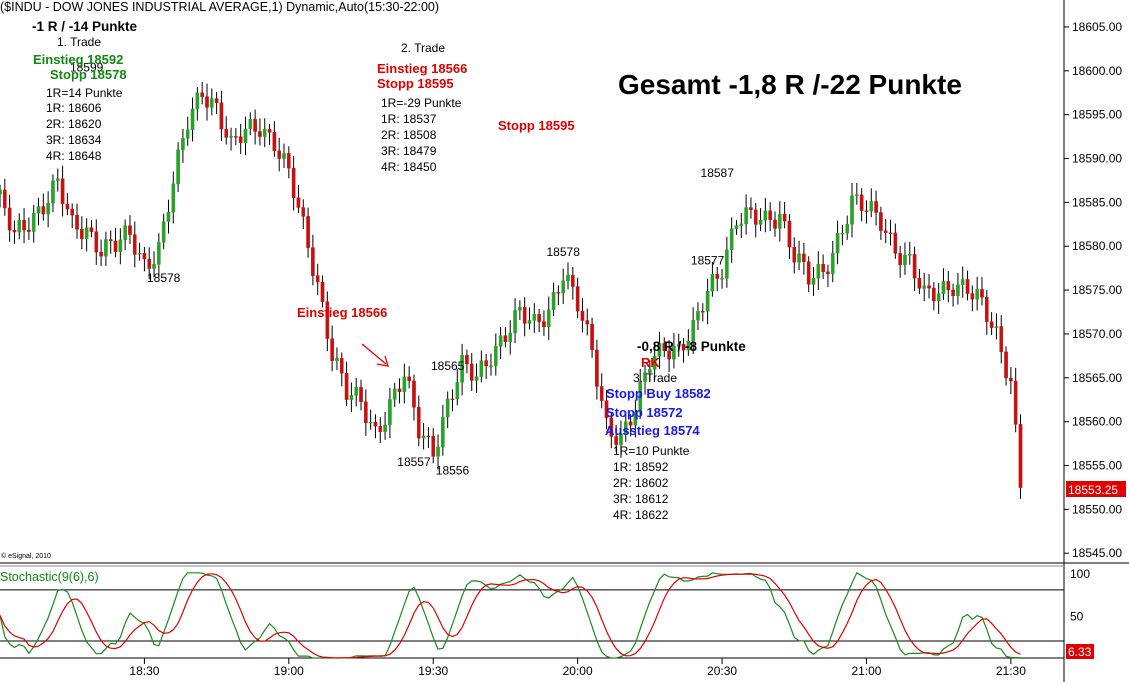 The image size is (1129, 682). Describe the element at coordinates (1080, 651) in the screenshot. I see `stochastic-value-badge` at that location.